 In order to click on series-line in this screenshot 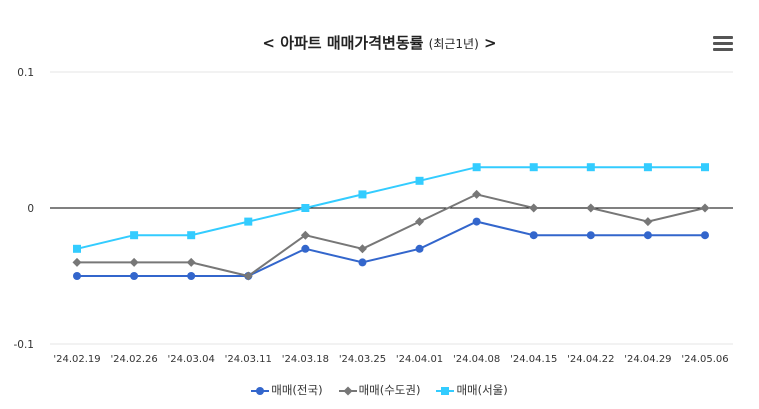, I will do `click(391, 248)`.